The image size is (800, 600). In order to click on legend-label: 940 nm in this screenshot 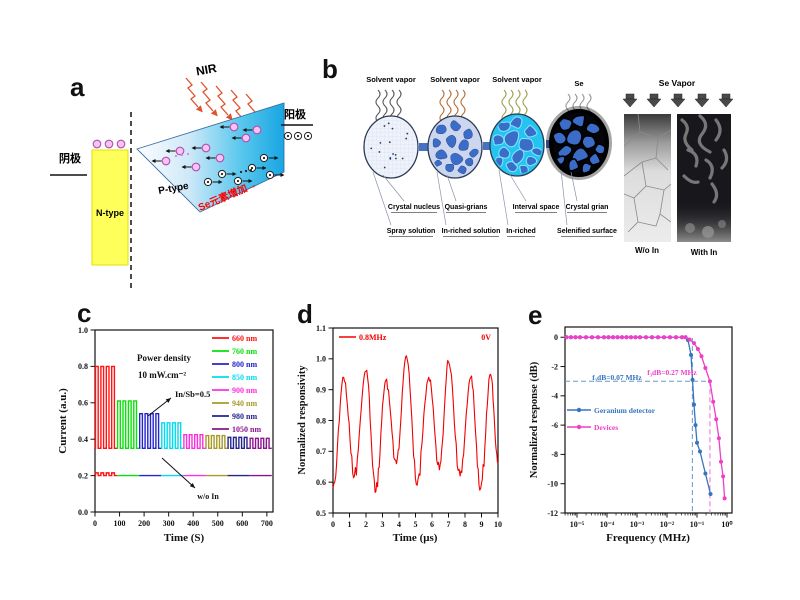, I will do `click(244, 403)`.